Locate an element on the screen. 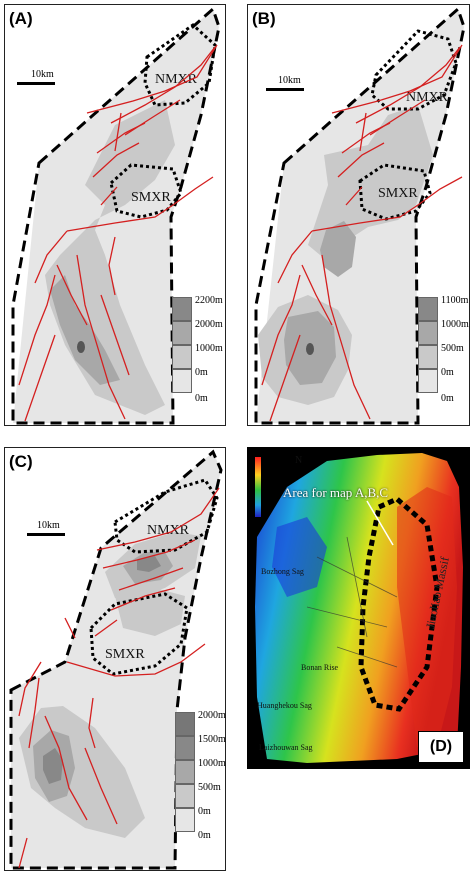  contour-1100m is located at coordinates (310, 349).